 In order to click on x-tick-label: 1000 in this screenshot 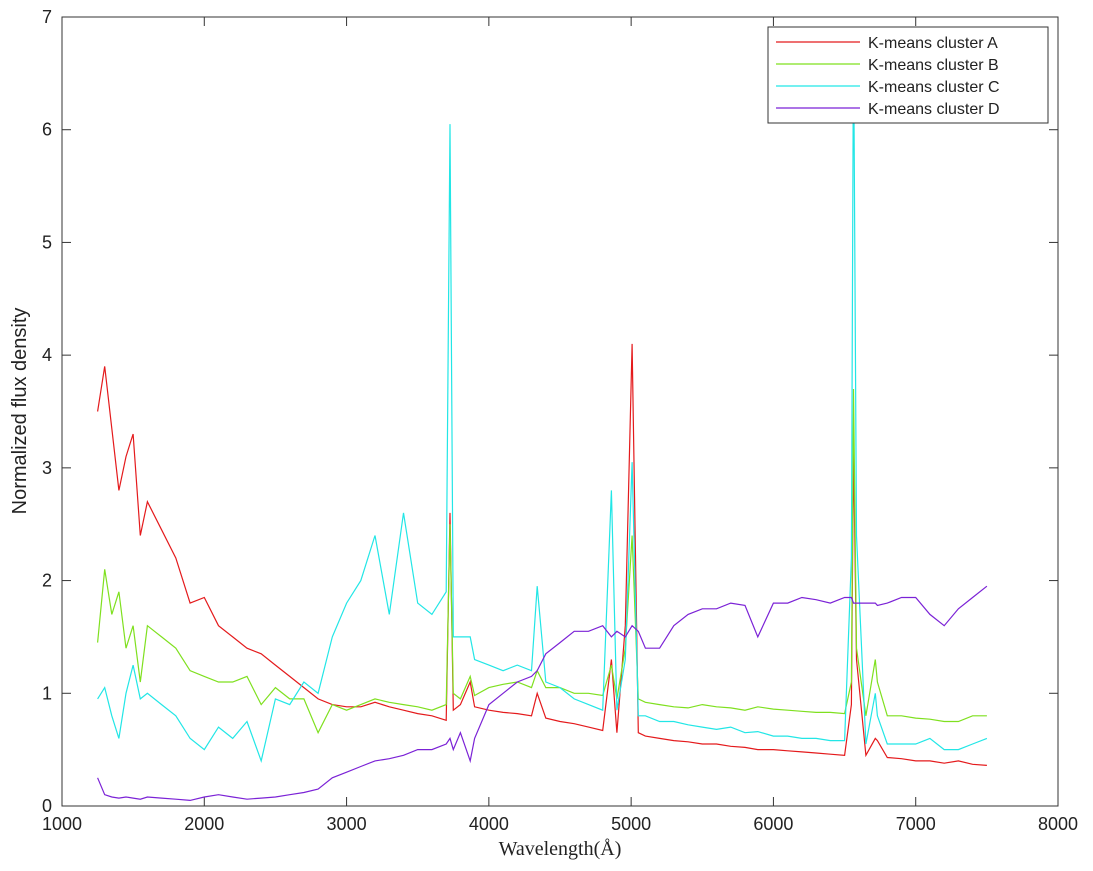, I will do `click(62, 824)`.